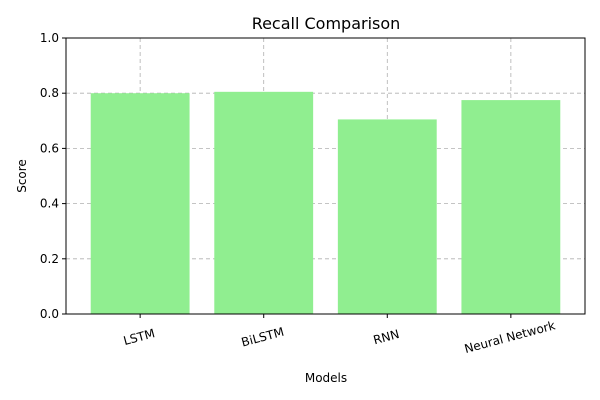  I want to click on y-tick-label: 0.8, so click(49, 93).